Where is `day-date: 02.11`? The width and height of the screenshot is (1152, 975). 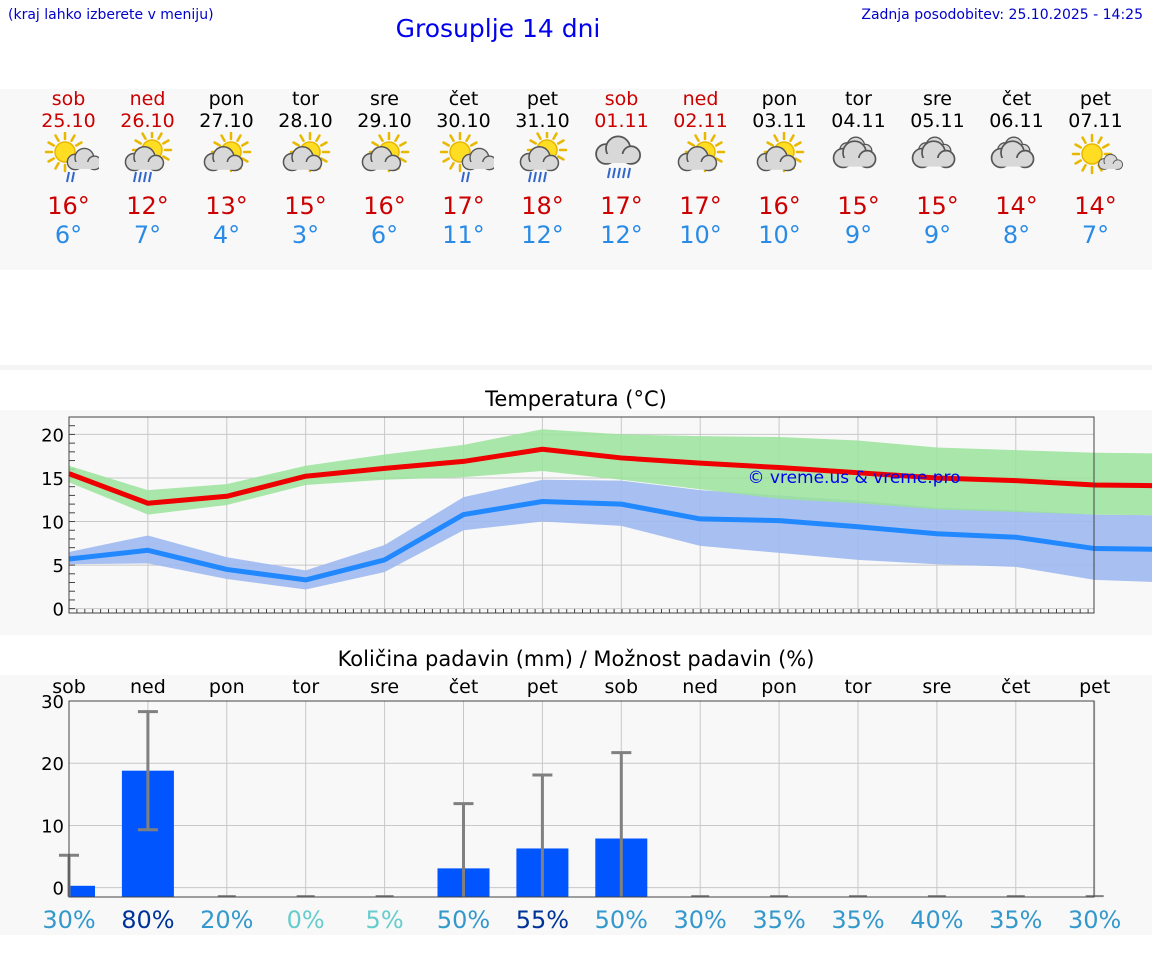 day-date: 02.11 is located at coordinates (700, 121).